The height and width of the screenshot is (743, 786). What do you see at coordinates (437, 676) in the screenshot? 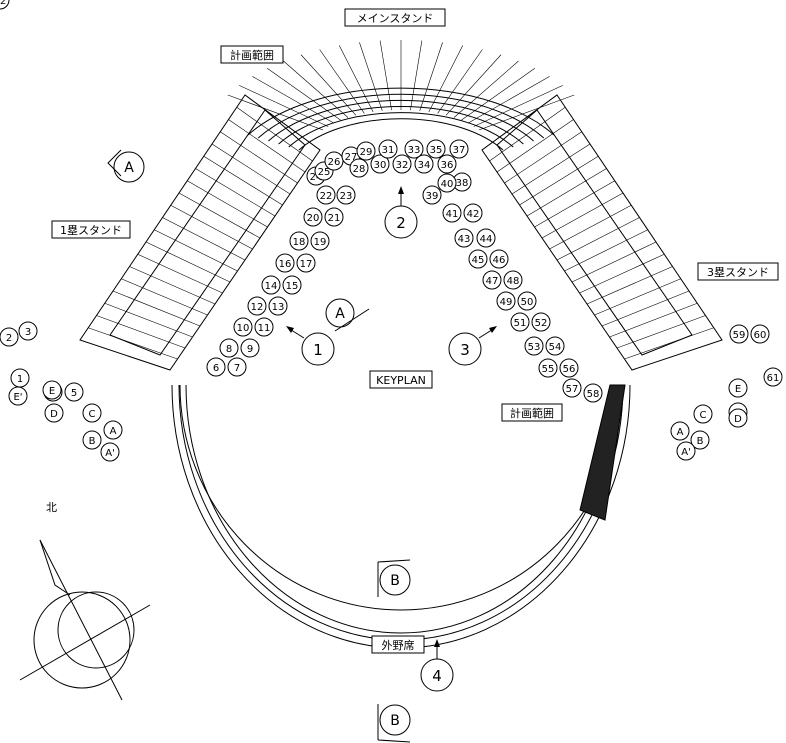
I see `svg-text: 4` at bounding box center [437, 676].